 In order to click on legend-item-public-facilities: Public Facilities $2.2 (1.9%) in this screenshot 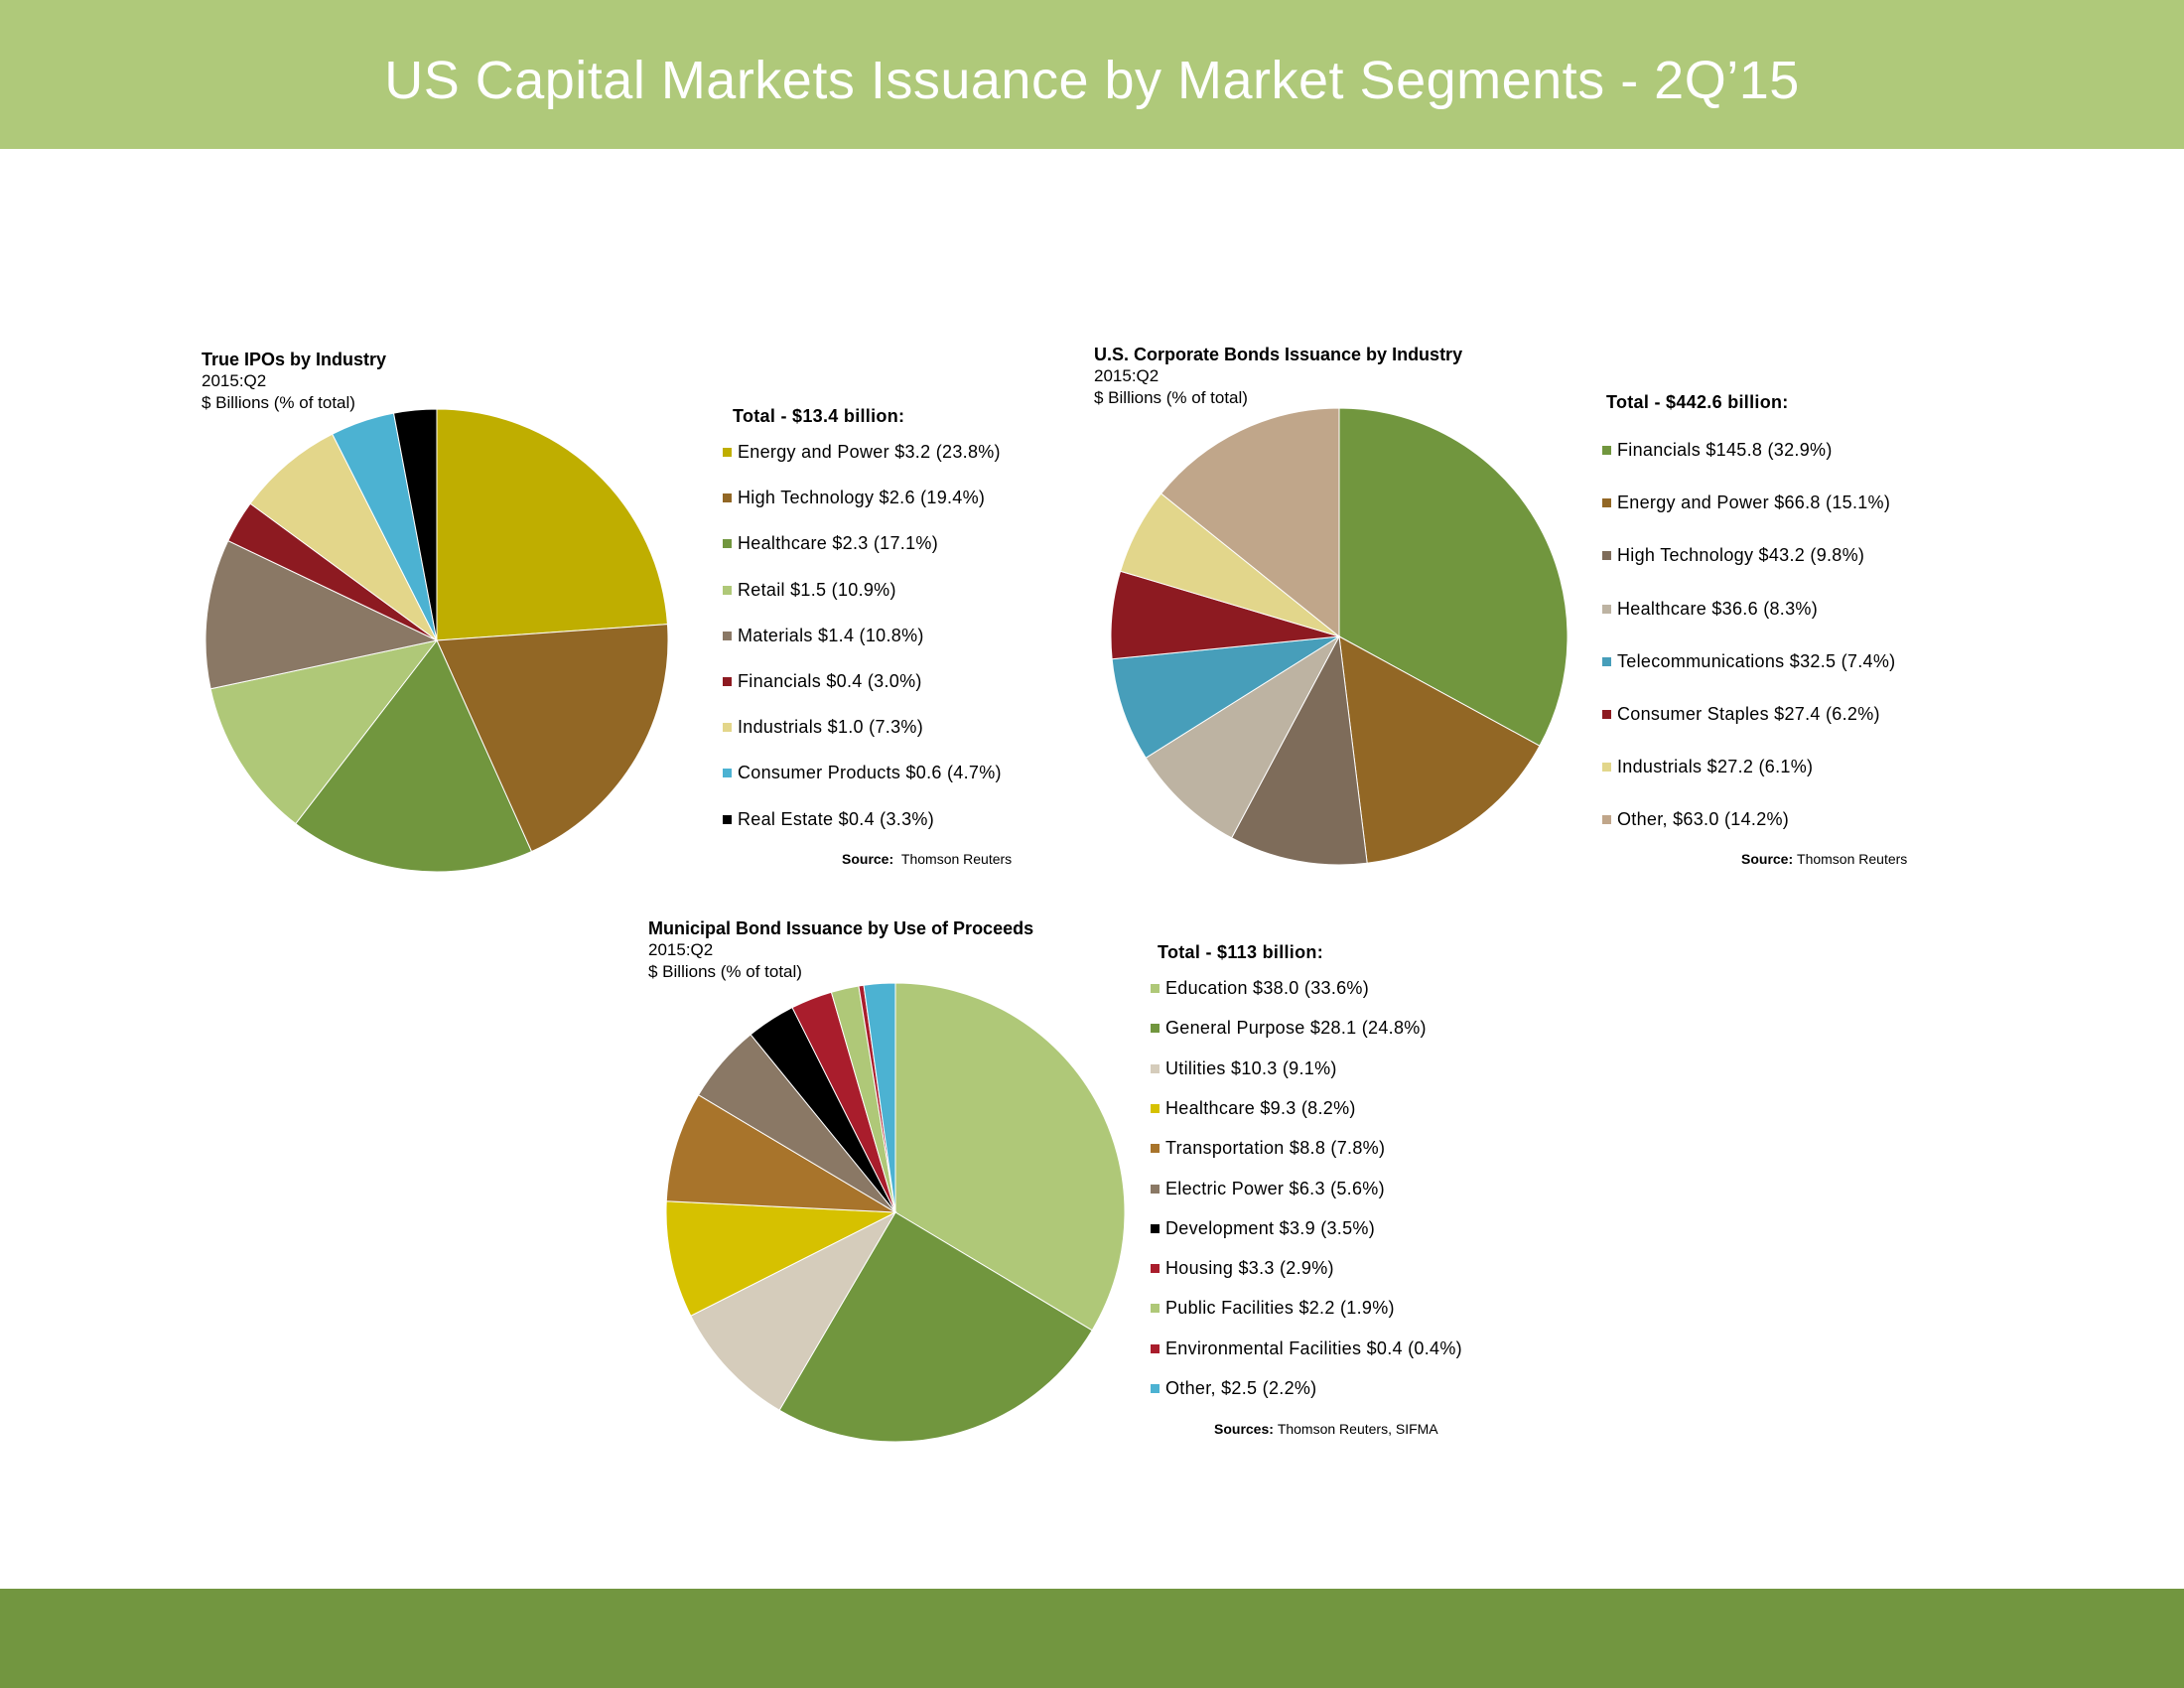, I will do `click(1273, 1308)`.